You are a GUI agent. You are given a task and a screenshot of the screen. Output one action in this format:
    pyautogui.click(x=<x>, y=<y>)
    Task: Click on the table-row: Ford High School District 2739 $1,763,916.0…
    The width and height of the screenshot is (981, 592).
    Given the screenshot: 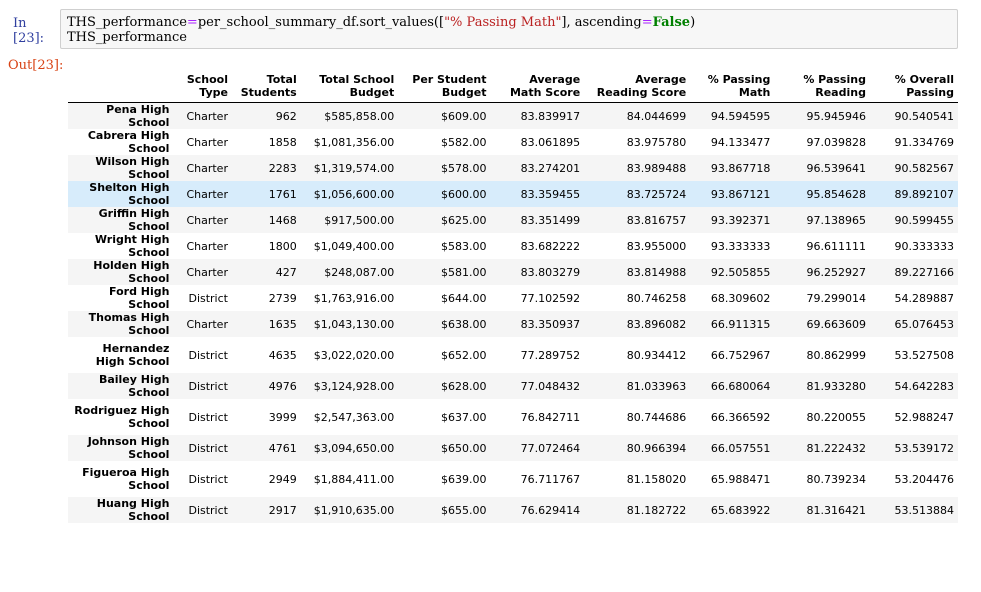 What is the action you would take?
    pyautogui.click(x=513, y=298)
    